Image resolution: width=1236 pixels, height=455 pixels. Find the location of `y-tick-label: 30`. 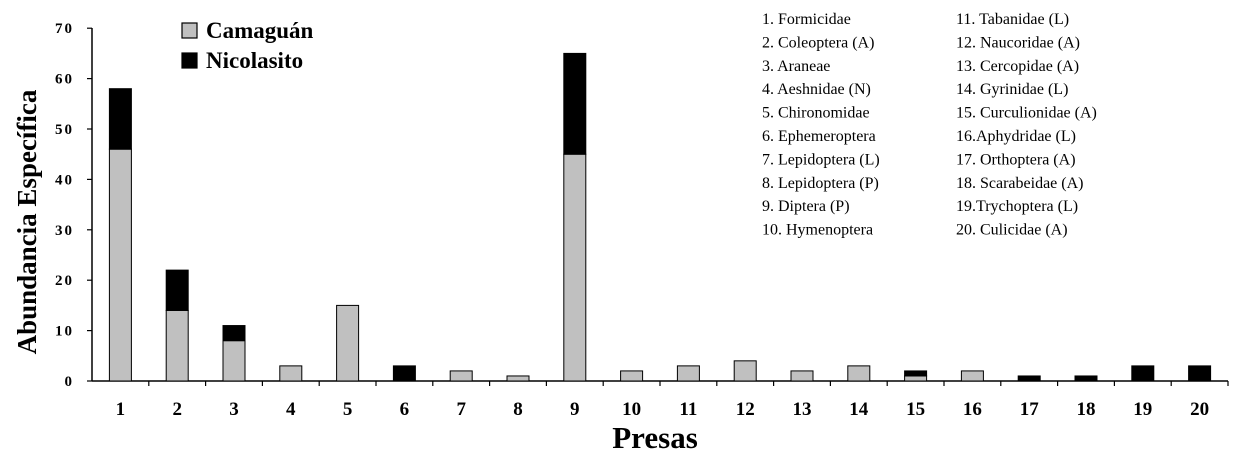

y-tick-label: 30 is located at coordinates (64, 231).